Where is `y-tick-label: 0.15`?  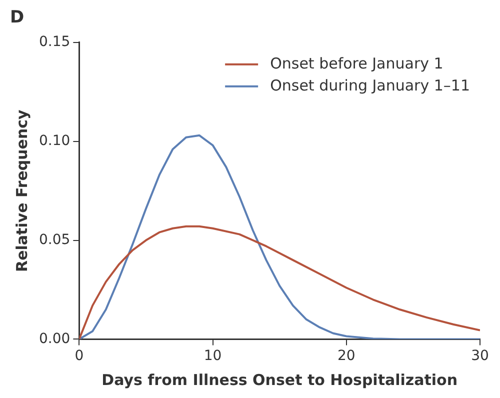 y-tick-label: 0.15 is located at coordinates (54, 42).